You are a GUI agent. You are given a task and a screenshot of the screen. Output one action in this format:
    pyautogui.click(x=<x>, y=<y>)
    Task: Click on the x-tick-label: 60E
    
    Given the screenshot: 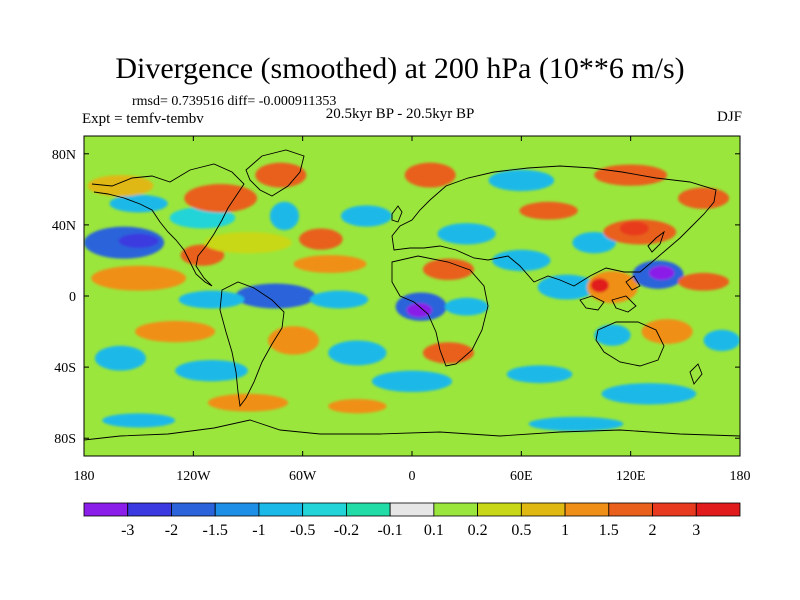 What is the action you would take?
    pyautogui.click(x=521, y=476)
    